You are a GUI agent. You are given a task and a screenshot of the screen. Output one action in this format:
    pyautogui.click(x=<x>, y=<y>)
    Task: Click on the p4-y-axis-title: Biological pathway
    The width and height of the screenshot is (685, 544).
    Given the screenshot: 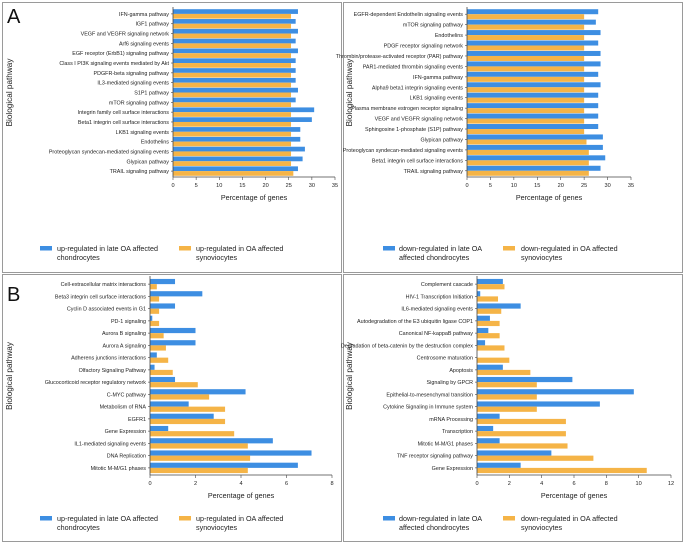 What is the action you would take?
    pyautogui.click(x=349, y=375)
    